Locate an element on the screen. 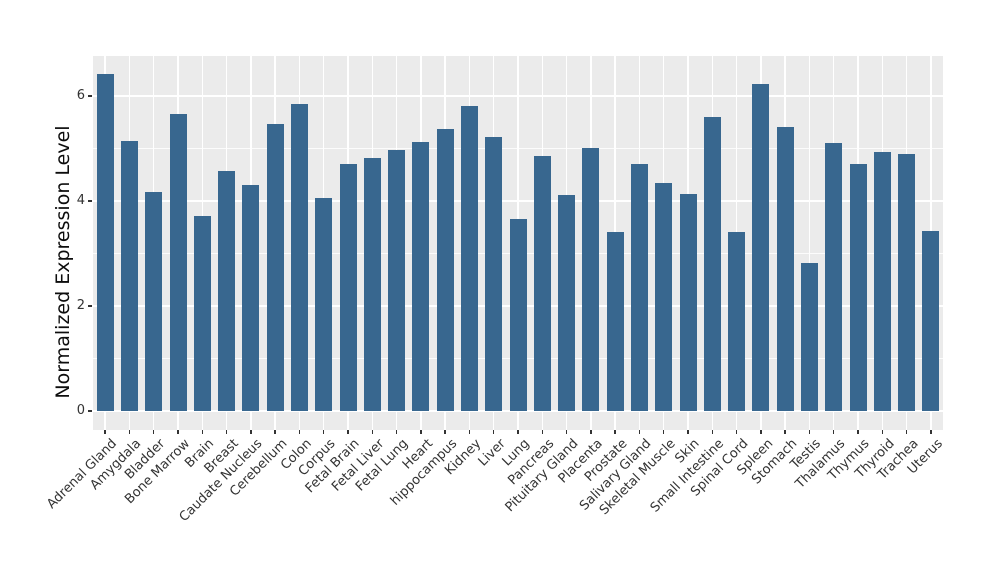  bar-skin is located at coordinates (688, 302).